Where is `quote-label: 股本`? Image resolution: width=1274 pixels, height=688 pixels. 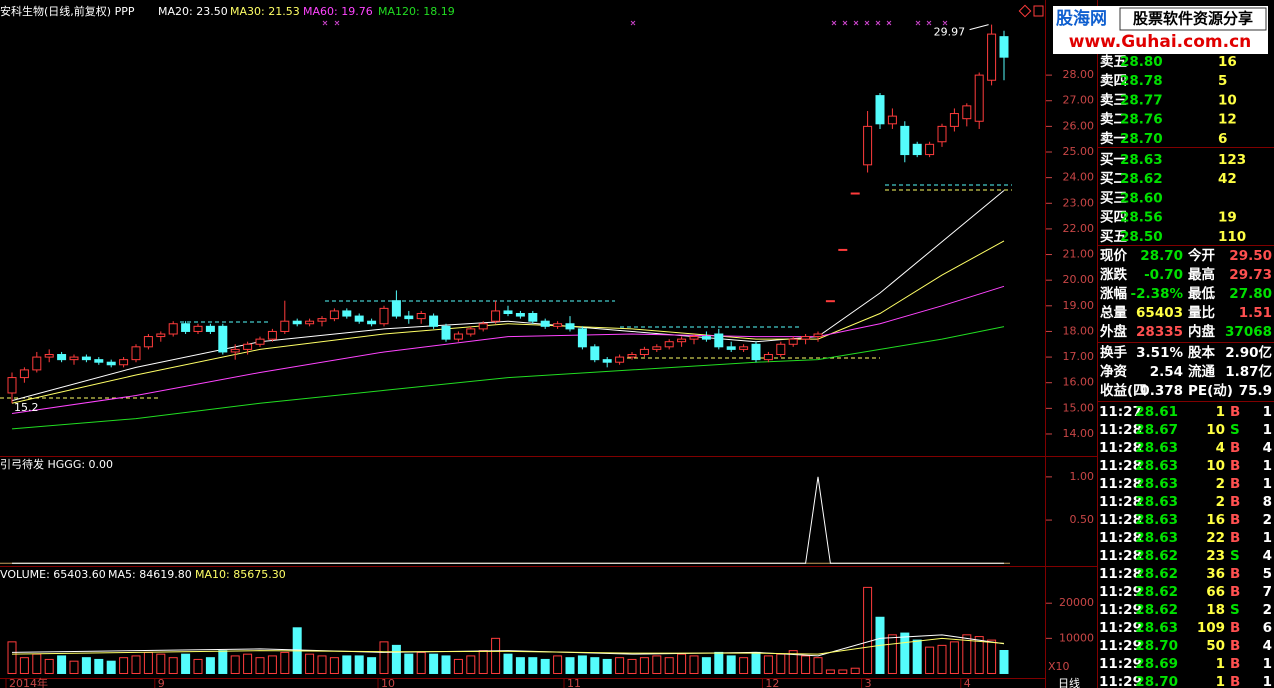 quote-label: 股本 is located at coordinates (1202, 352).